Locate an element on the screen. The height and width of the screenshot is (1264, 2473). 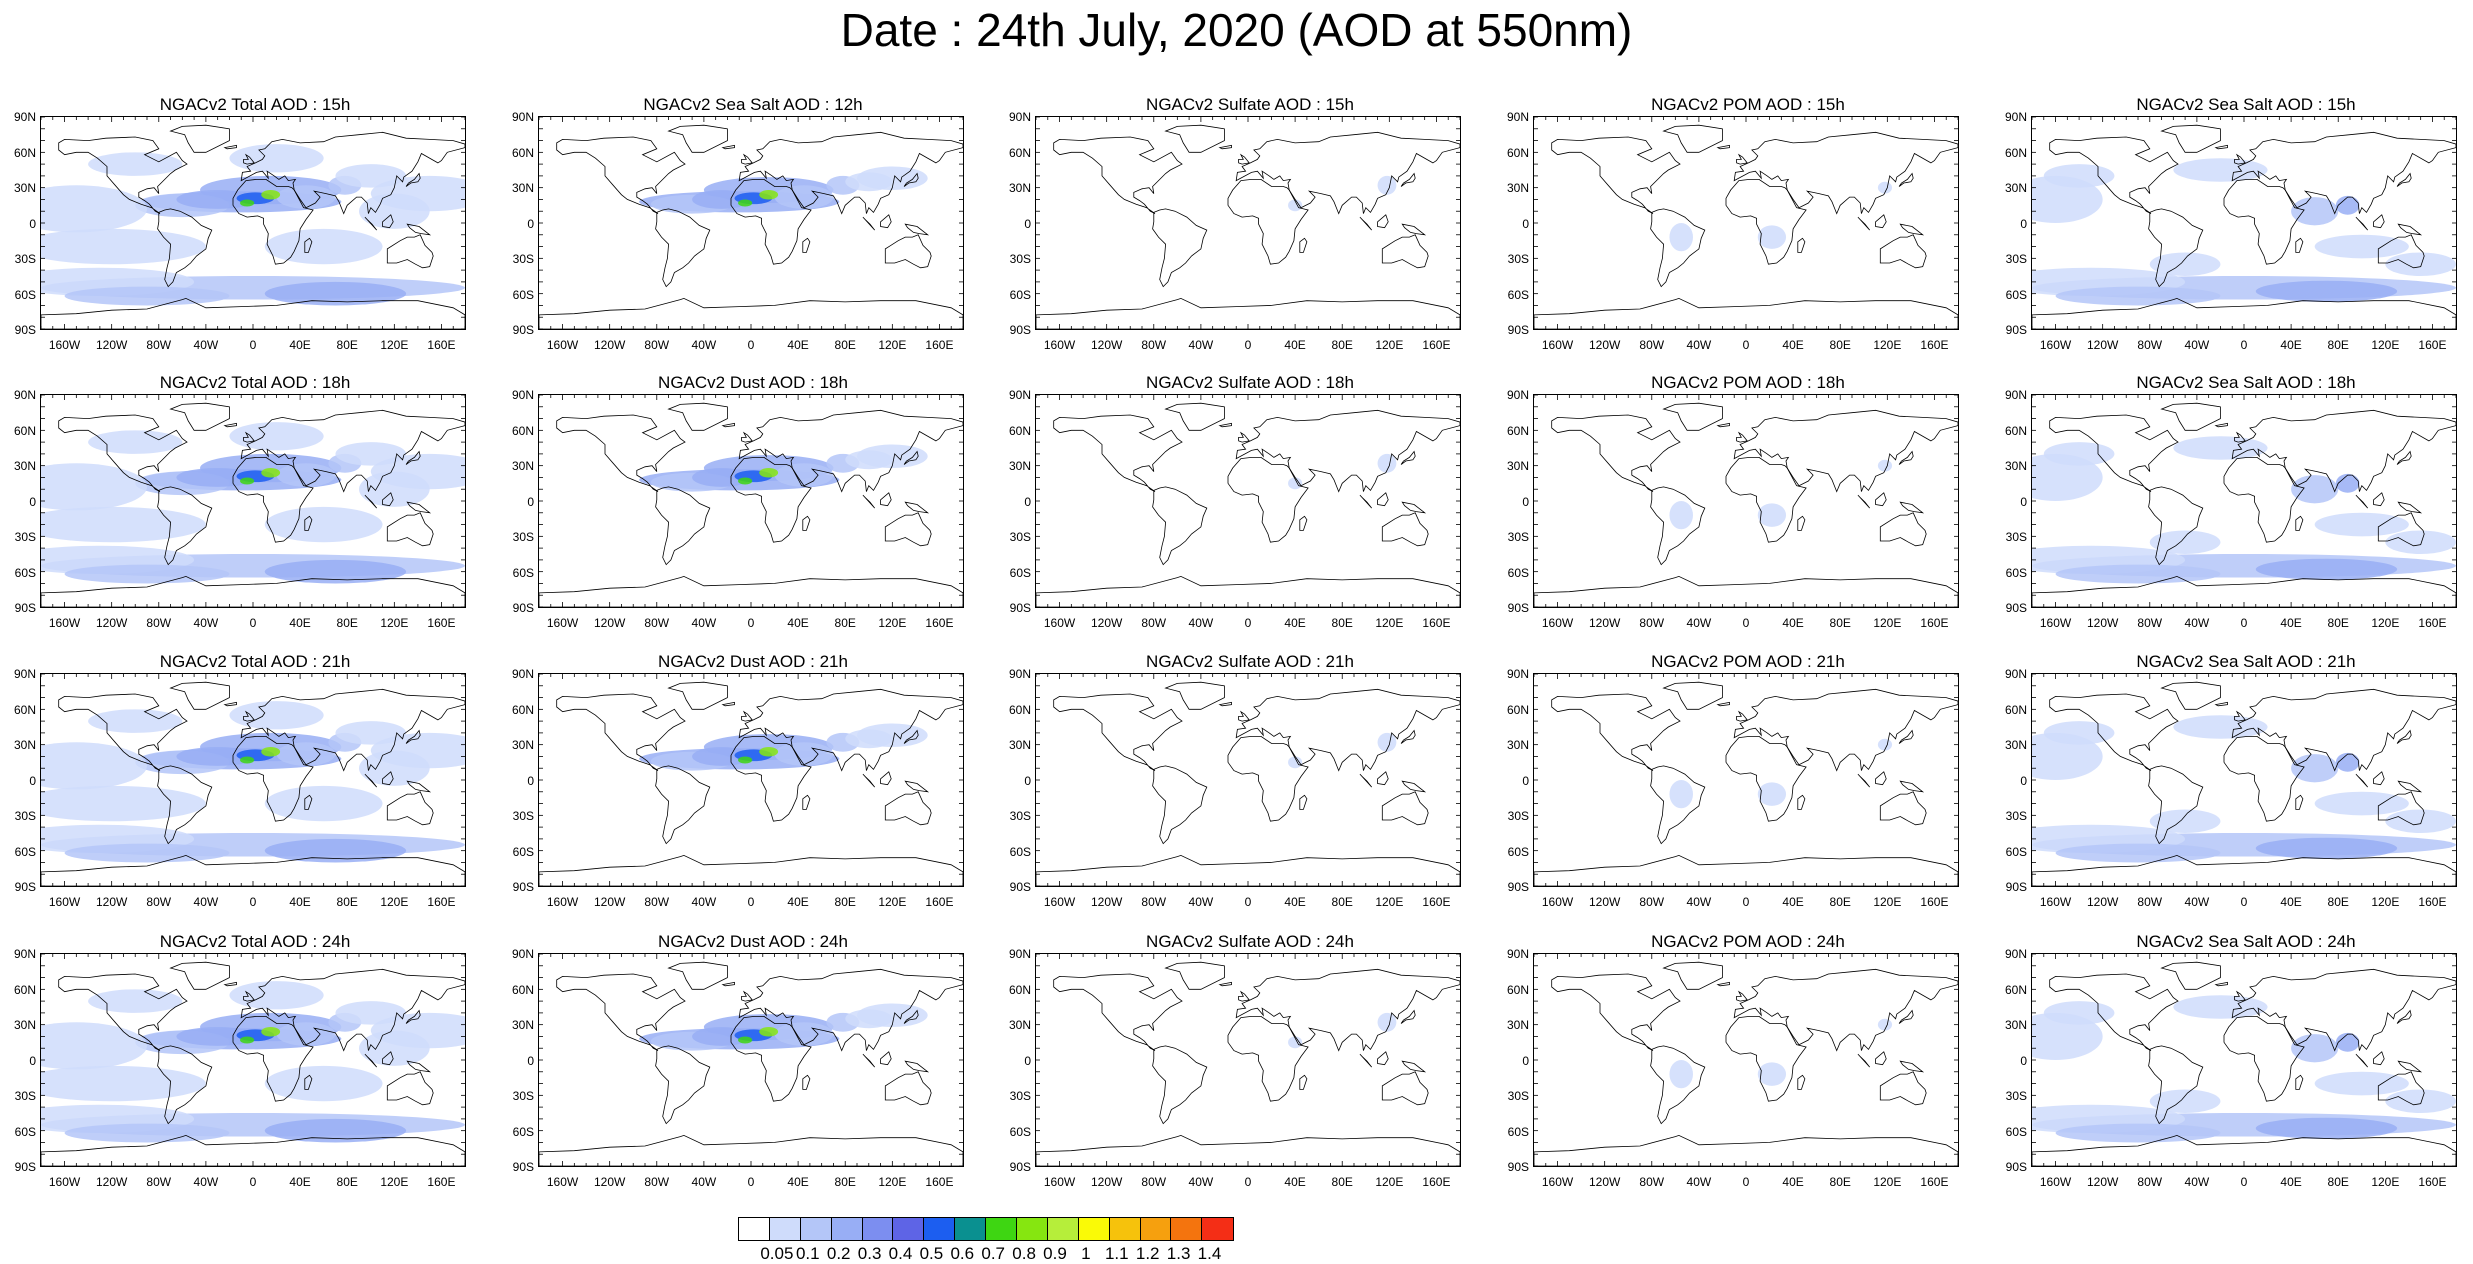
lon-tick-label: 160E is located at coordinates (939, 623).